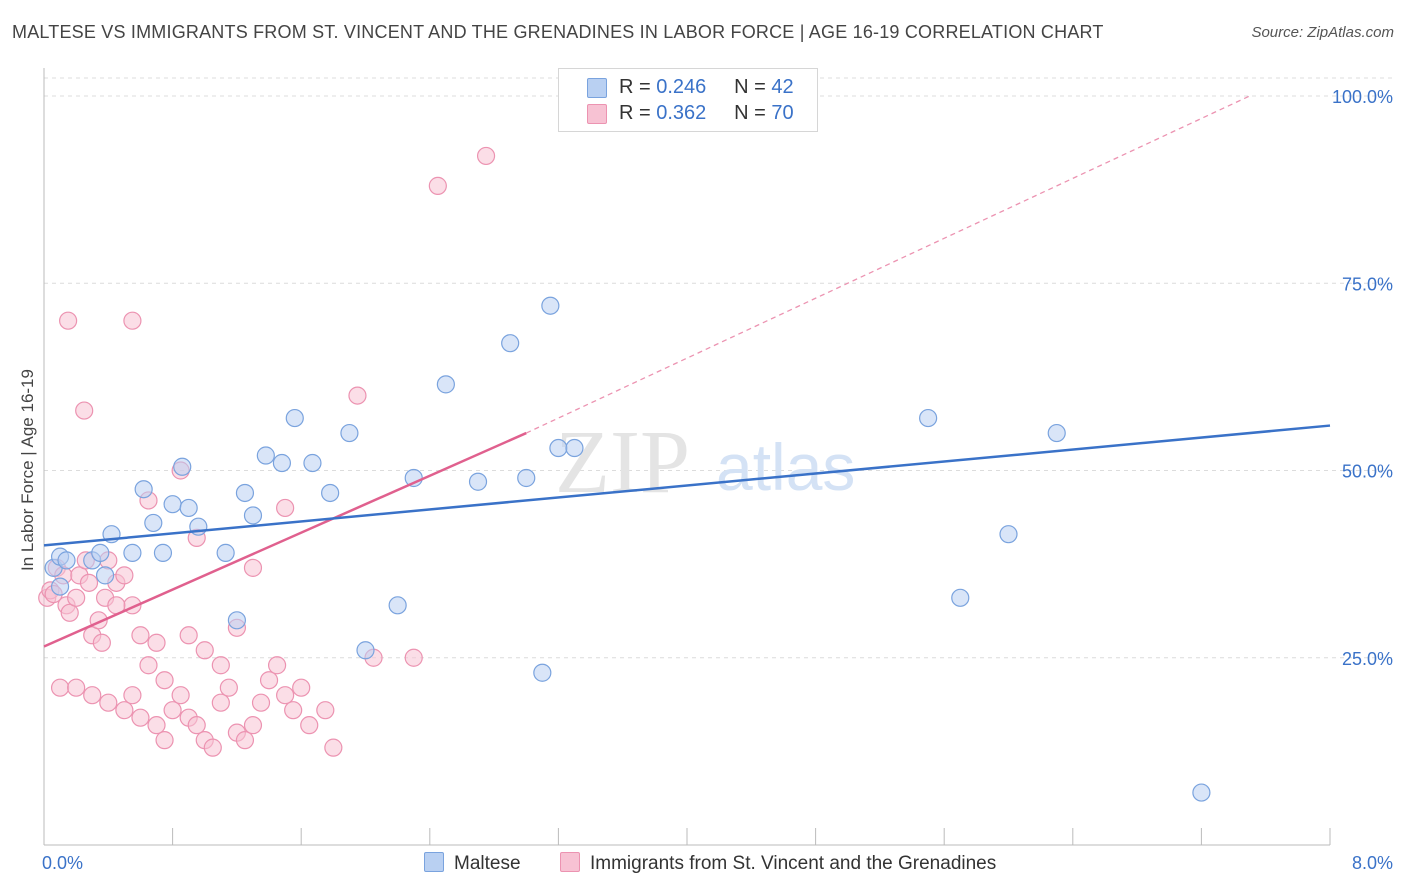 The width and height of the screenshot is (1406, 892). What do you see at coordinates (597, 114) in the screenshot?
I see `legend-swatch-svg` at bounding box center [597, 114].